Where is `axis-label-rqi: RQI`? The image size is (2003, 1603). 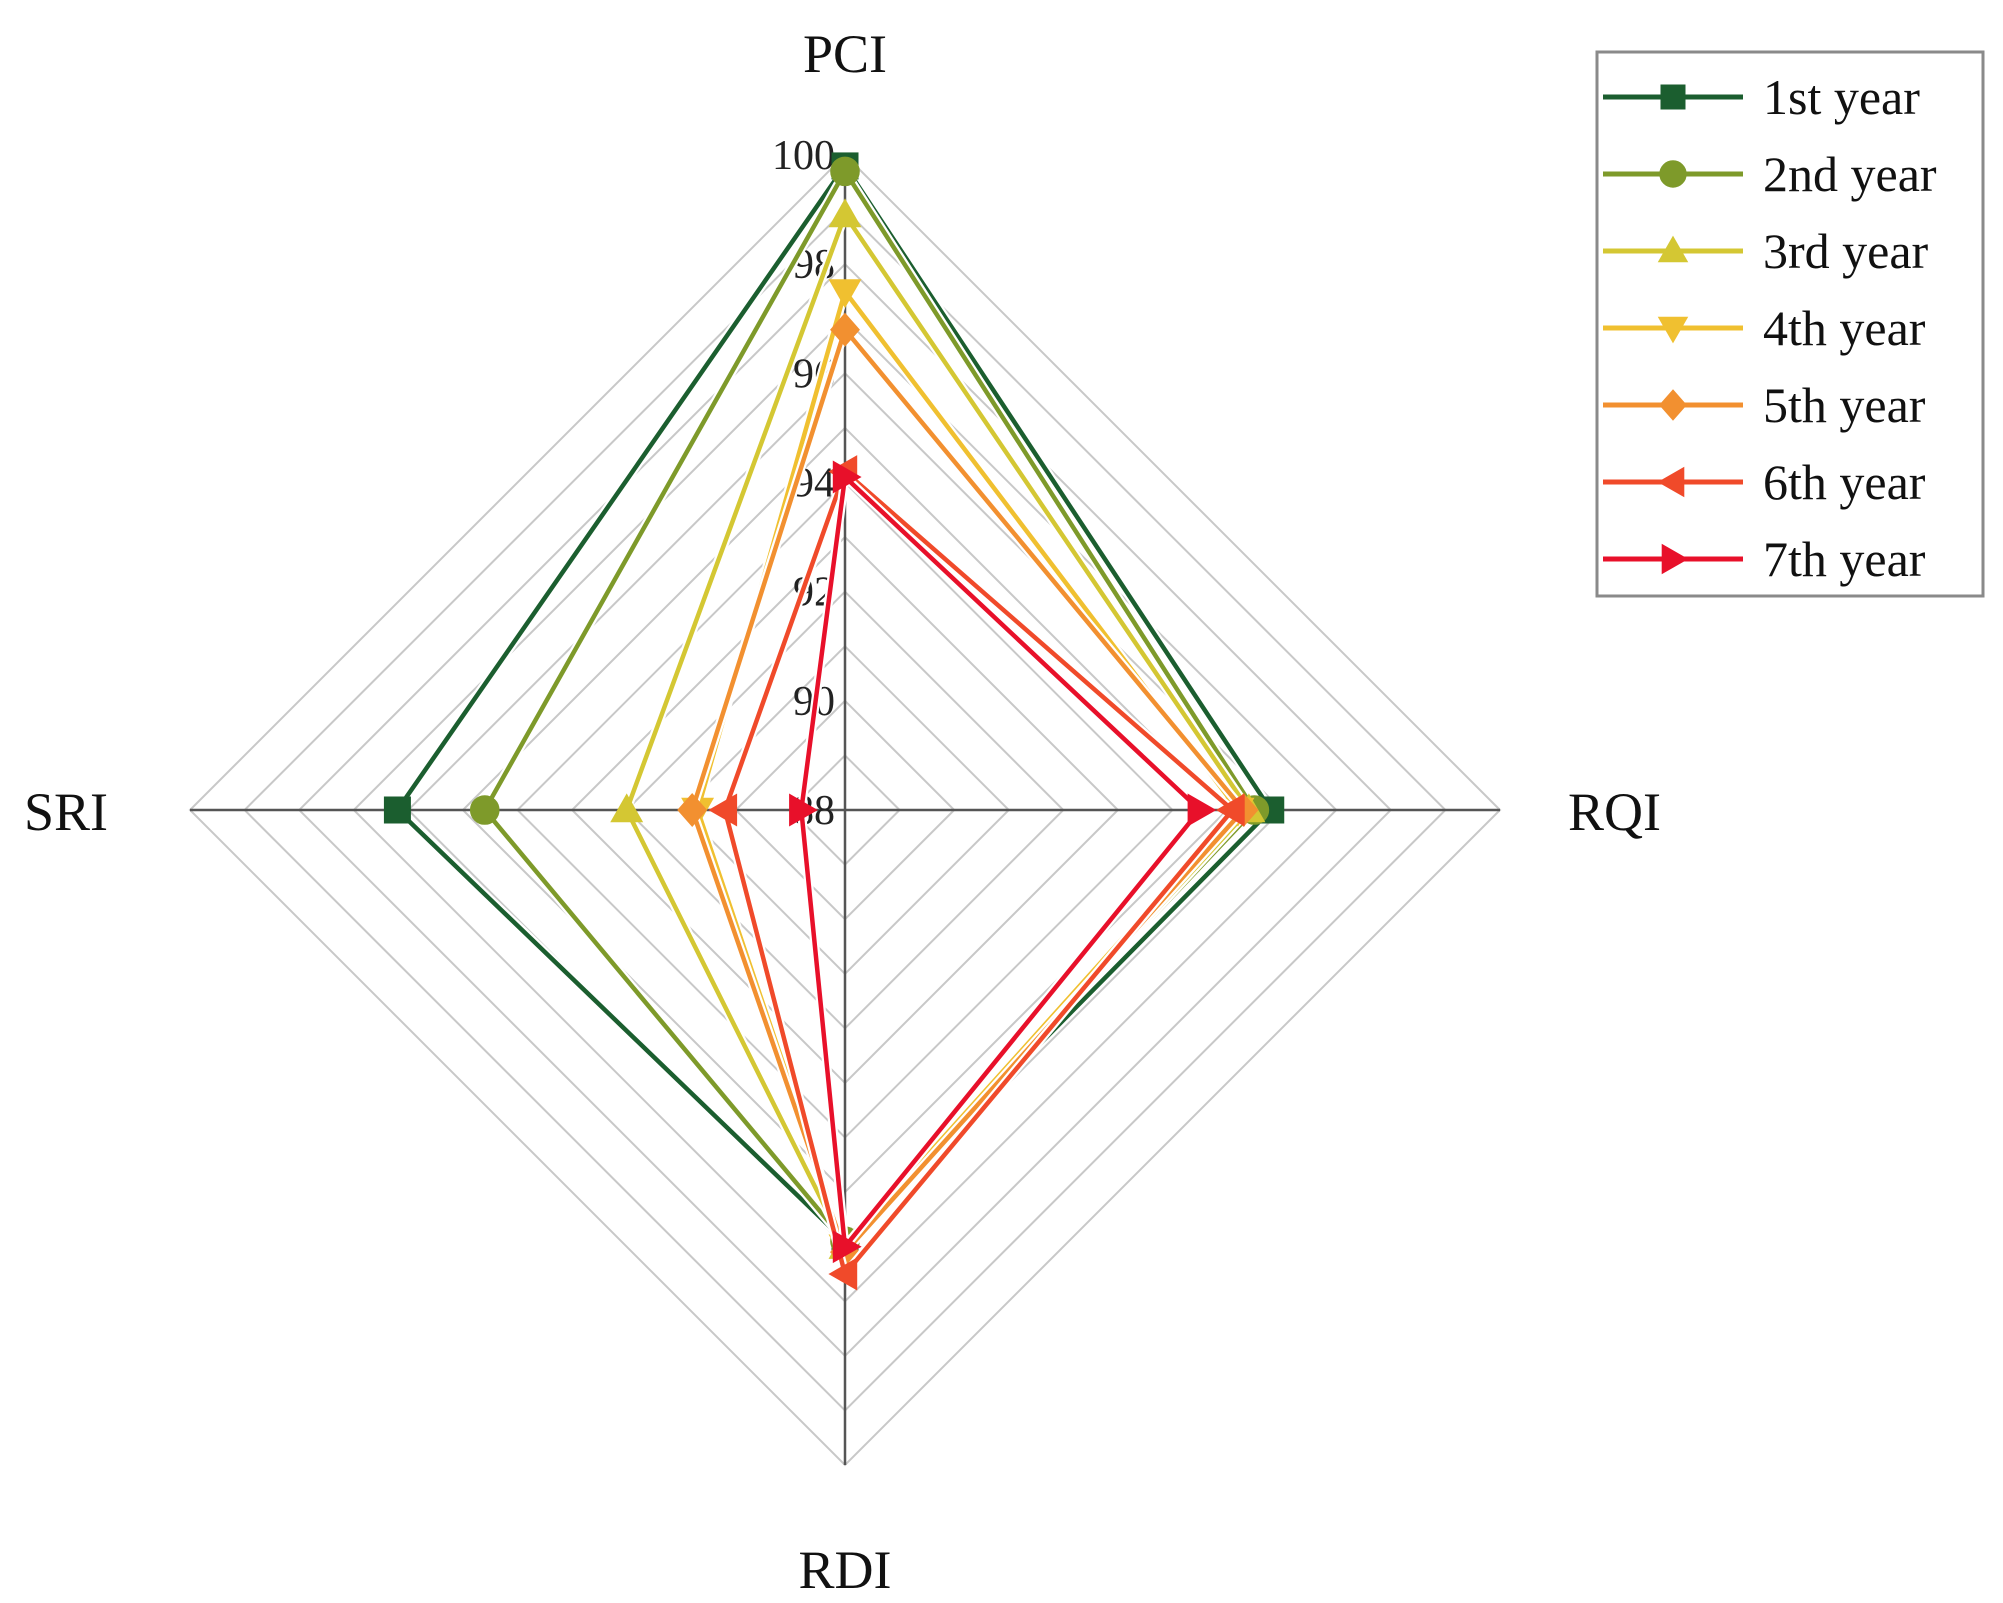
axis-label-rqi: RQI is located at coordinates (1614, 812).